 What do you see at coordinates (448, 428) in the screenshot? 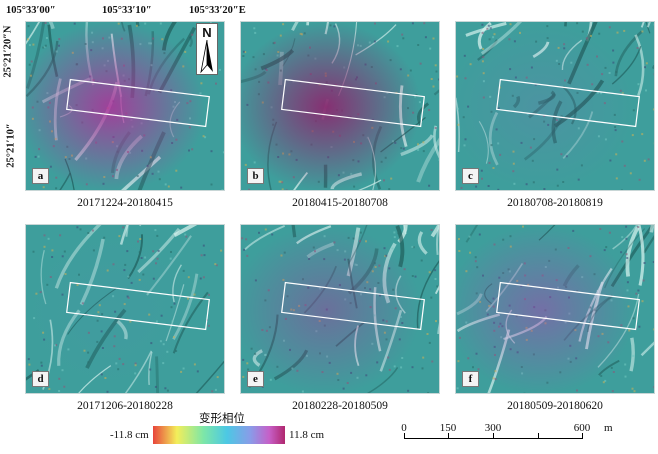
I see `scale-label-1: 150` at bounding box center [448, 428].